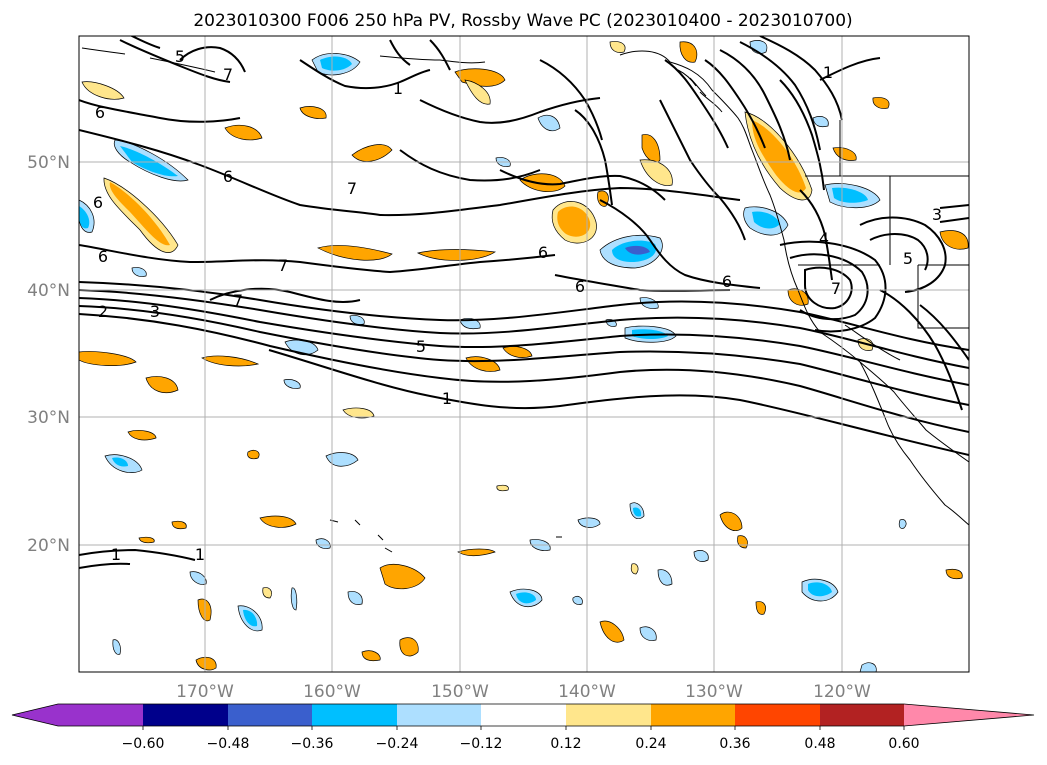 Image resolution: width=1047 pixels, height=765 pixels. What do you see at coordinates (481, 744) in the screenshot?
I see `colorbar-tick-label: −0.12` at bounding box center [481, 744].